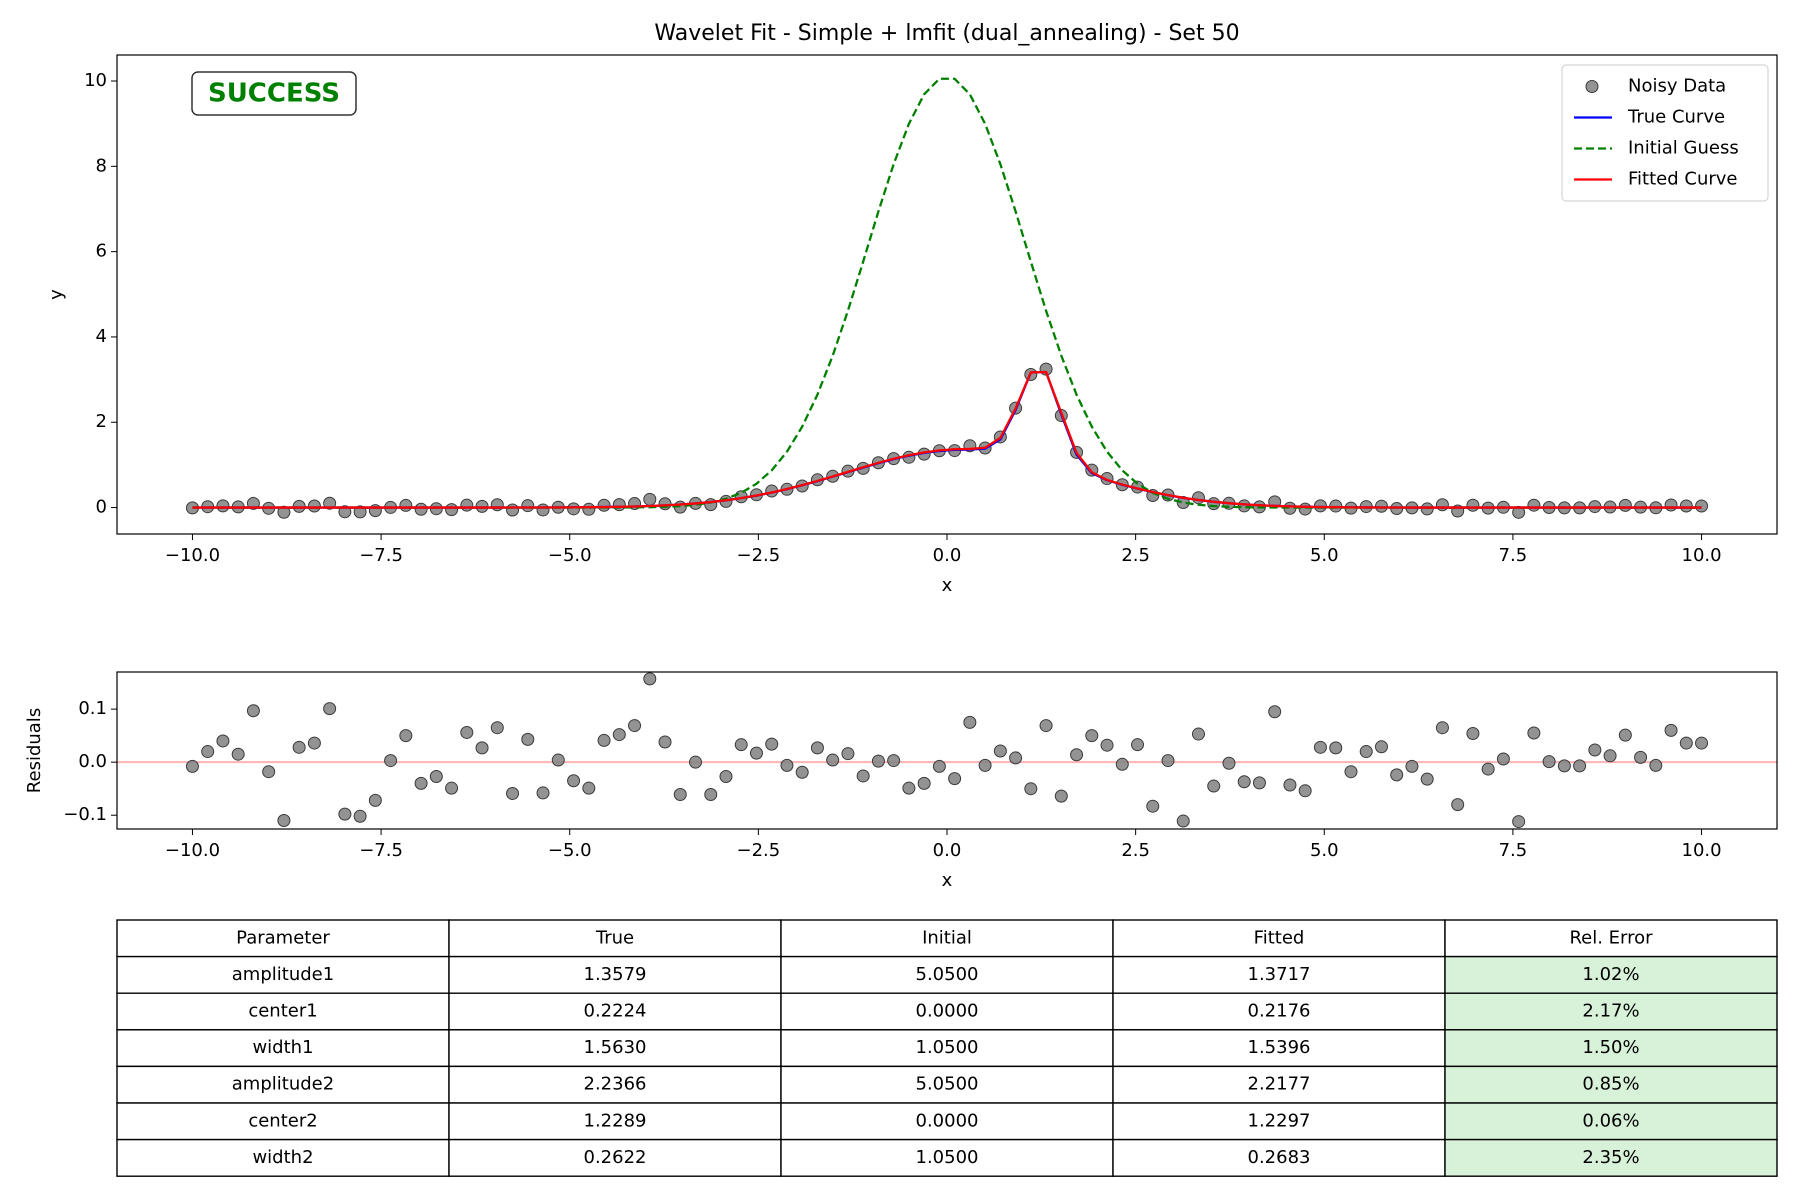  I want to click on table-header: Rel. Error, so click(1611, 937).